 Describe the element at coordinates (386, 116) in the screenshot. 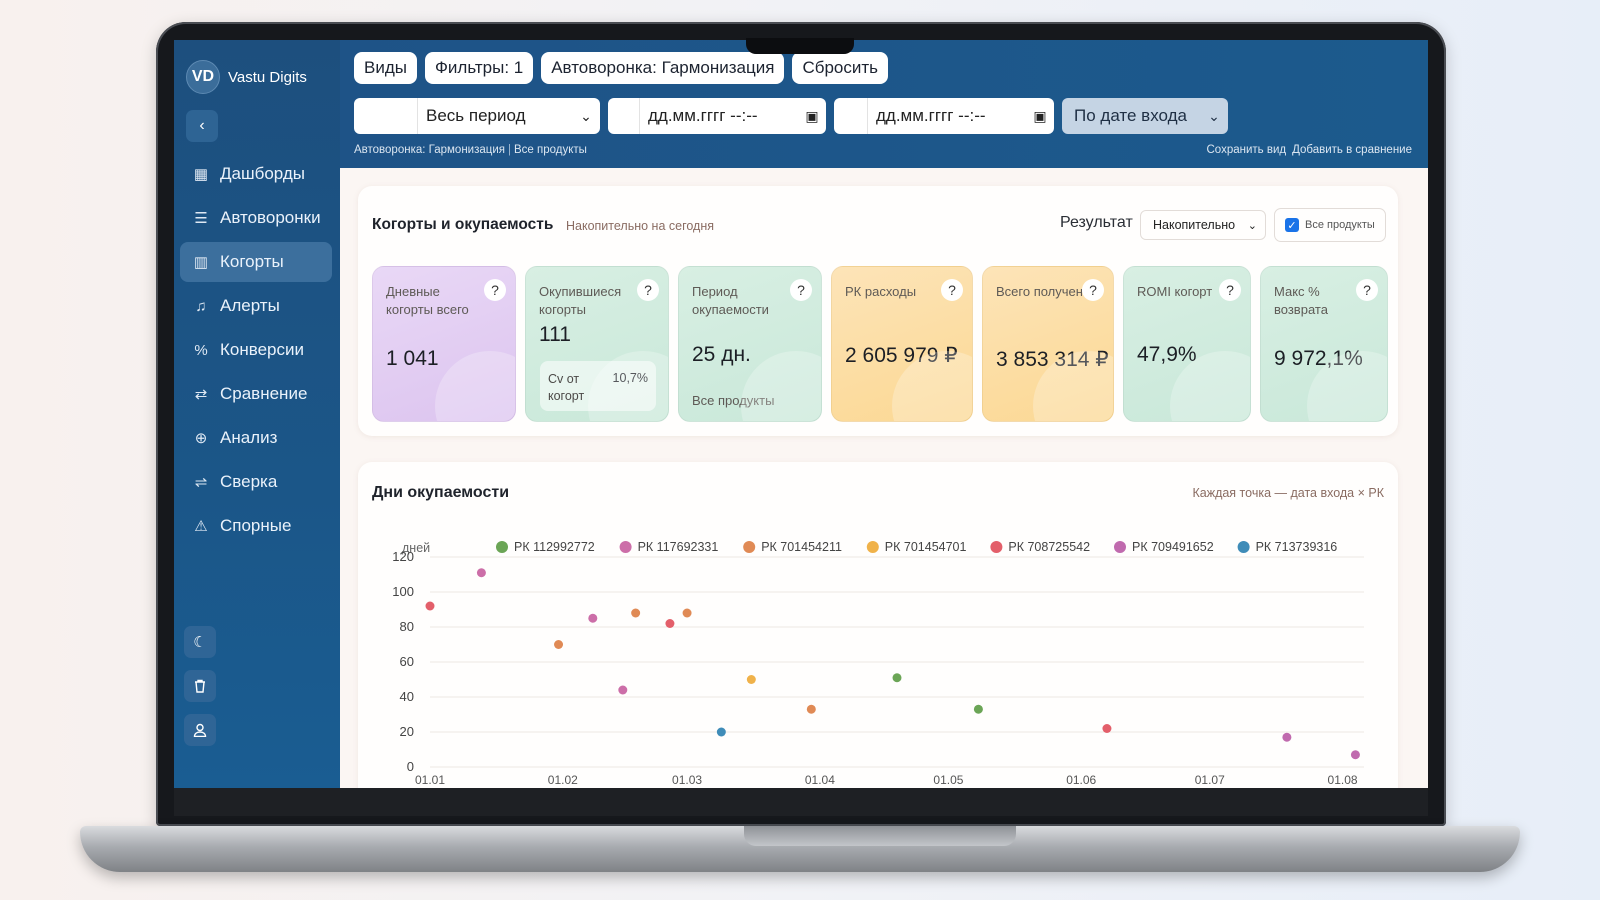

I see `period-prefix` at that location.